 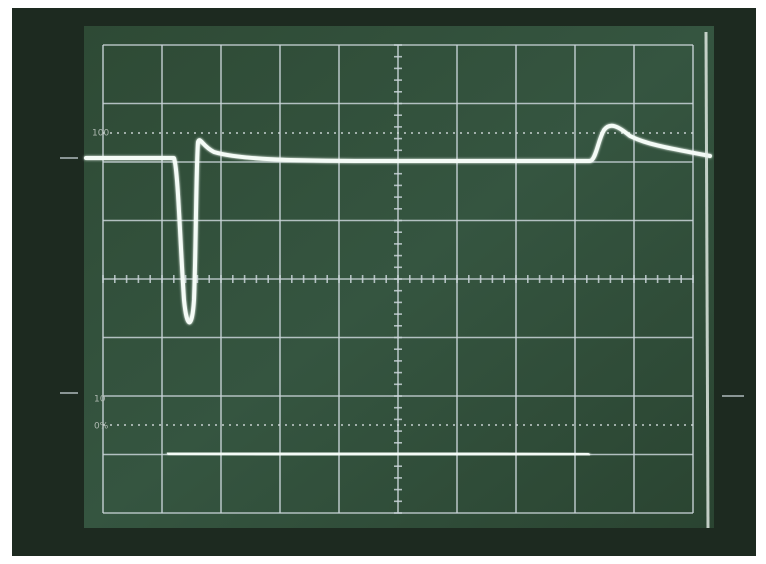 I want to click on graticule-label: 0%, so click(x=101, y=427).